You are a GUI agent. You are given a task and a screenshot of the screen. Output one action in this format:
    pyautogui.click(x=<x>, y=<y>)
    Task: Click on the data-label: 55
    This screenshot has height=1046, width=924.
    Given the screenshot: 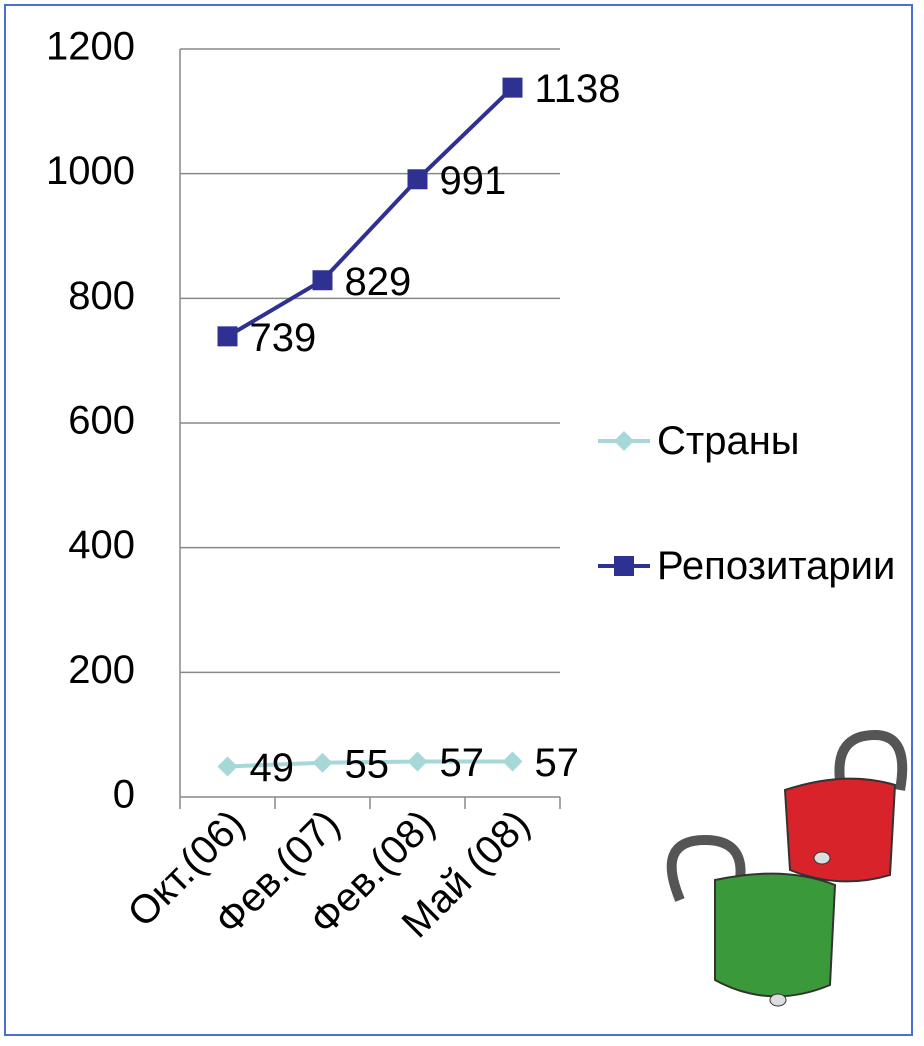 What is the action you would take?
    pyautogui.click(x=367, y=764)
    